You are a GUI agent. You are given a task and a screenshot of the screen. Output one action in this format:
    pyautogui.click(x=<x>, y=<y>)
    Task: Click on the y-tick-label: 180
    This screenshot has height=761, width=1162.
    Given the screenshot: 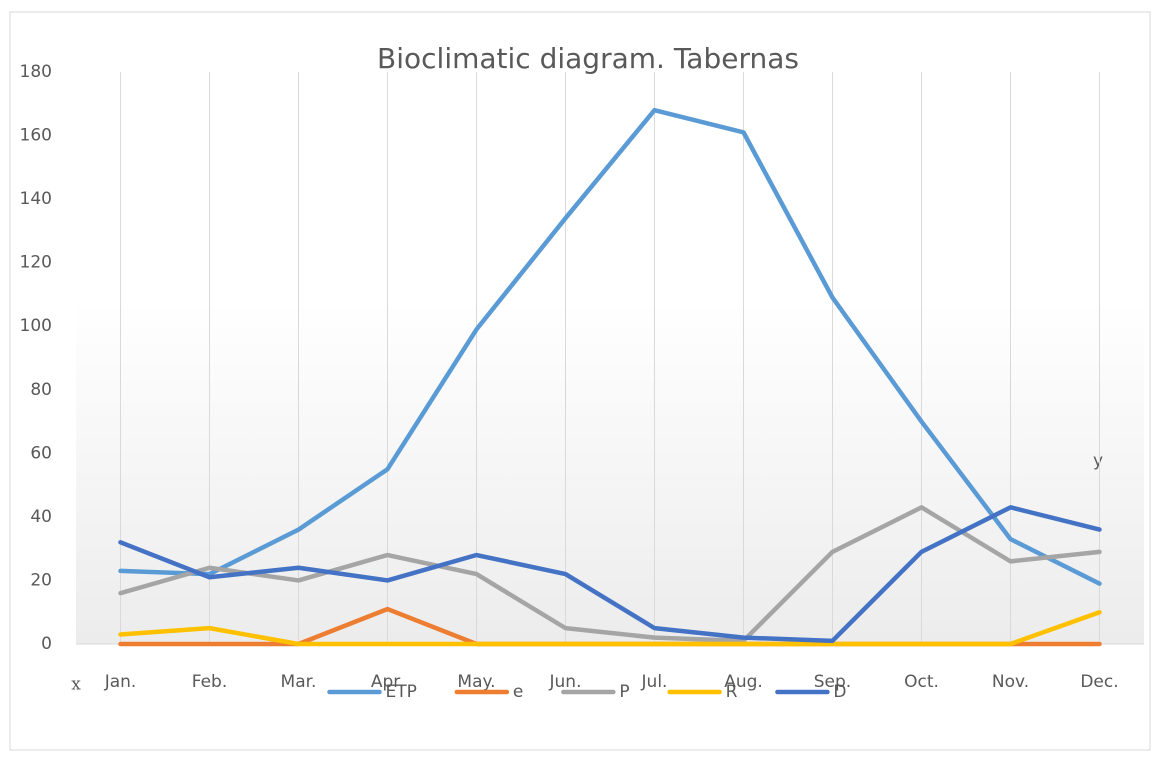 What is the action you would take?
    pyautogui.click(x=36, y=72)
    